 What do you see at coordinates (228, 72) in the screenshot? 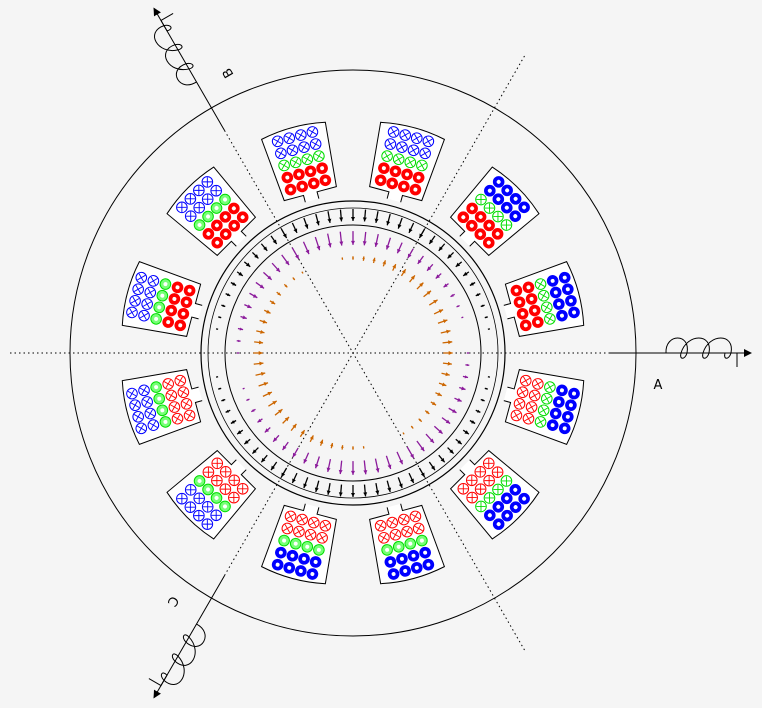
I see `axis-label: B` at bounding box center [228, 72].